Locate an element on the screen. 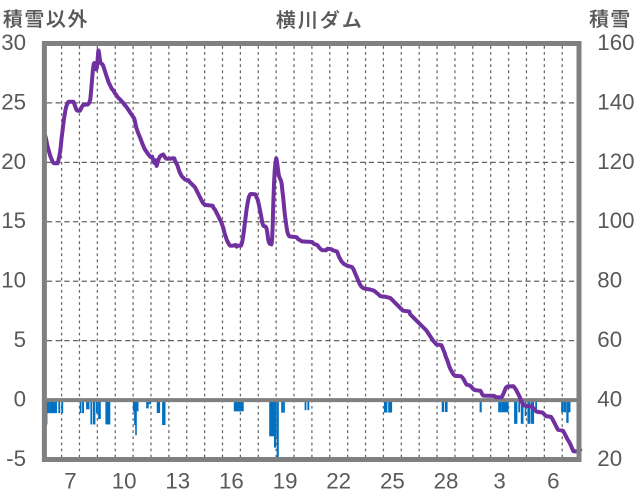  svg-text: 16 is located at coordinates (231, 481).